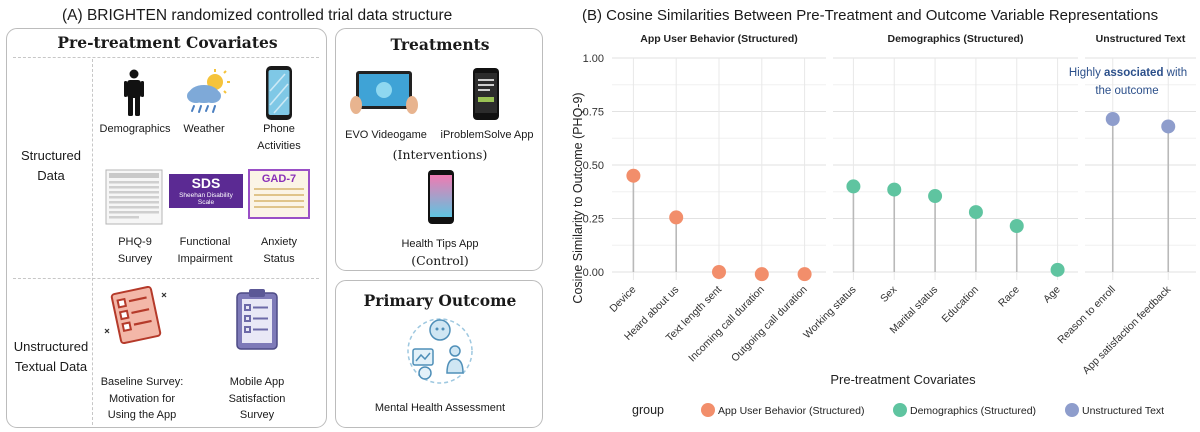 The height and width of the screenshot is (432, 1200). Describe the element at coordinates (206, 183) in the screenshot. I see `sds-badge-title: SDS` at that location.